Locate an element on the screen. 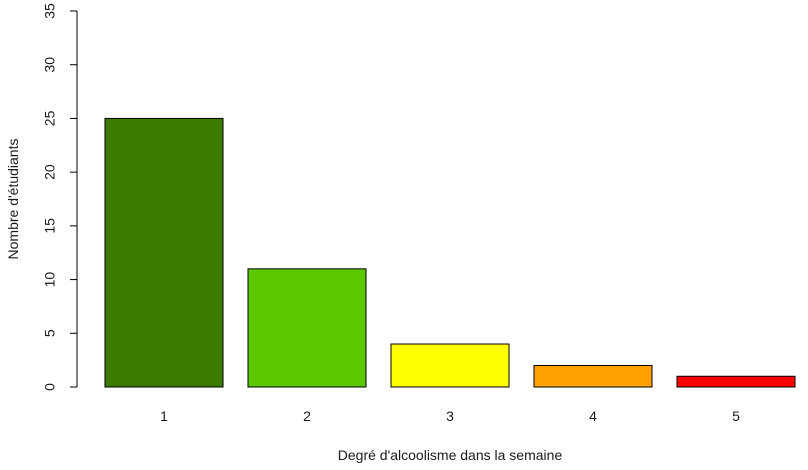 This screenshot has width=808, height=470. y-tick-label: 15 is located at coordinates (50, 226).